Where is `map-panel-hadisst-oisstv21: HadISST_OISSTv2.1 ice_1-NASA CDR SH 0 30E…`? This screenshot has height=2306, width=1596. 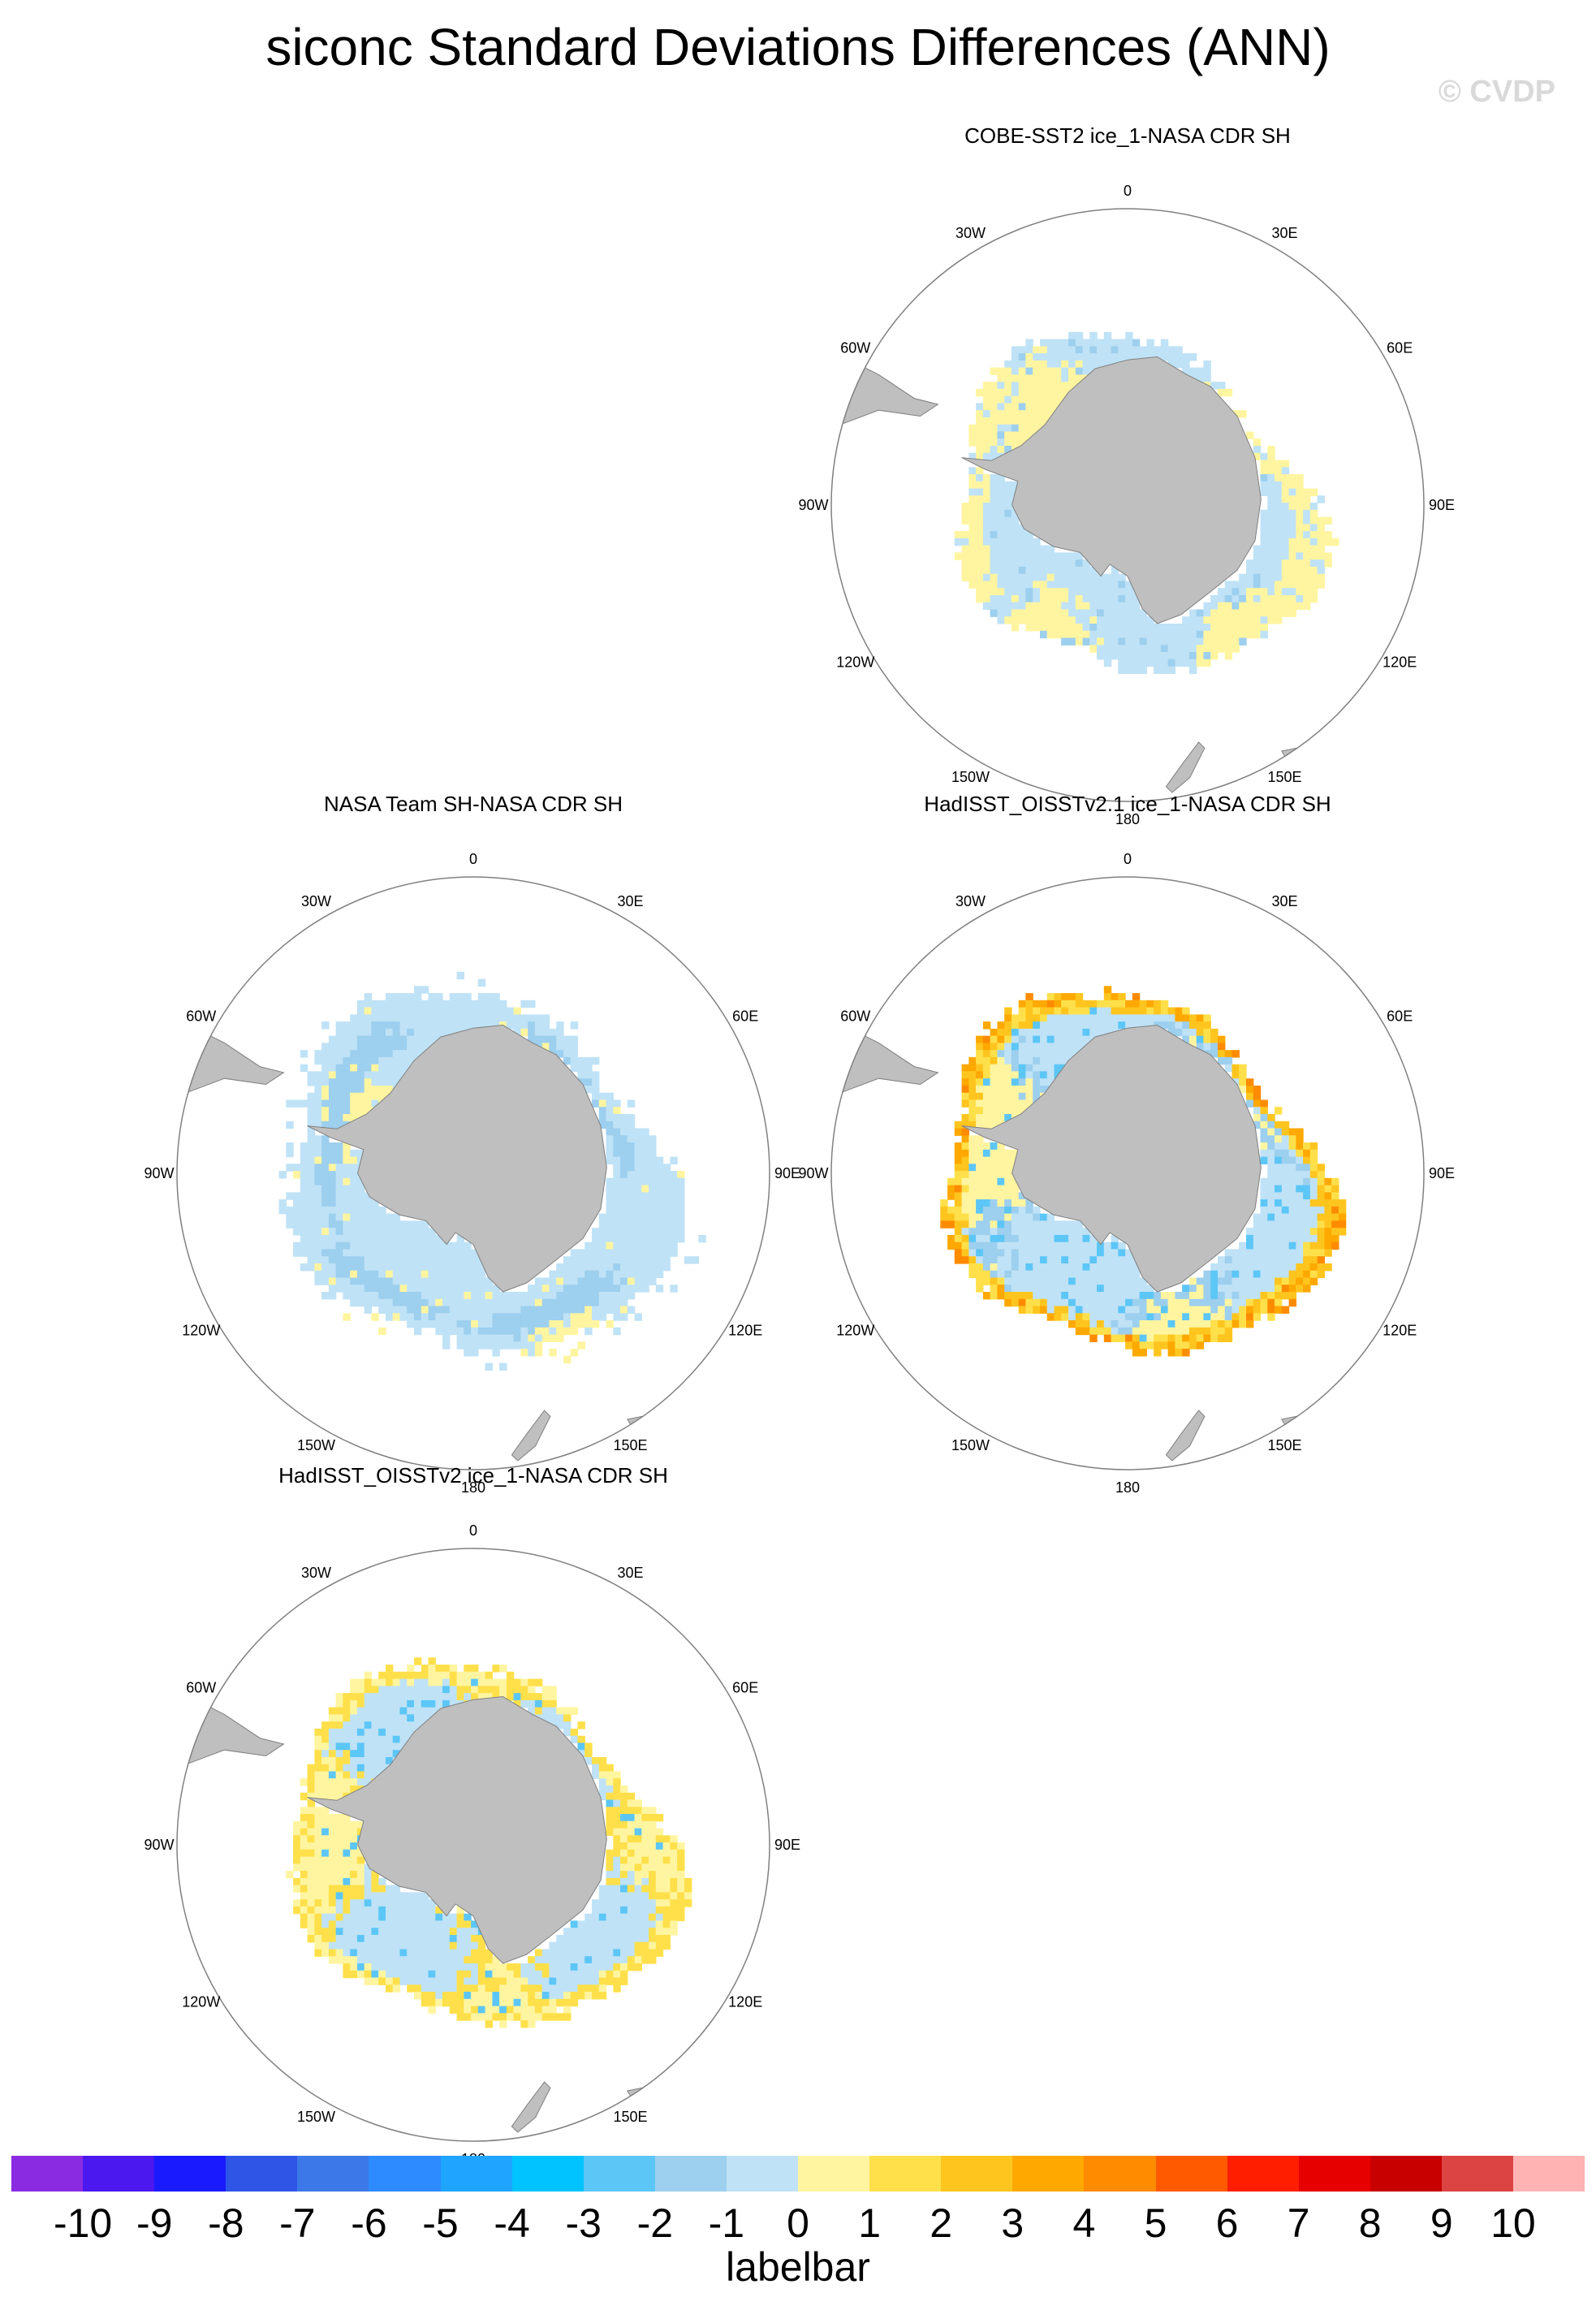
map-panel-hadisst-oisstv21: HadISST_OISSTv2.1 ice_1-NASA CDR SH 0 30E… is located at coordinates (1127, 1149).